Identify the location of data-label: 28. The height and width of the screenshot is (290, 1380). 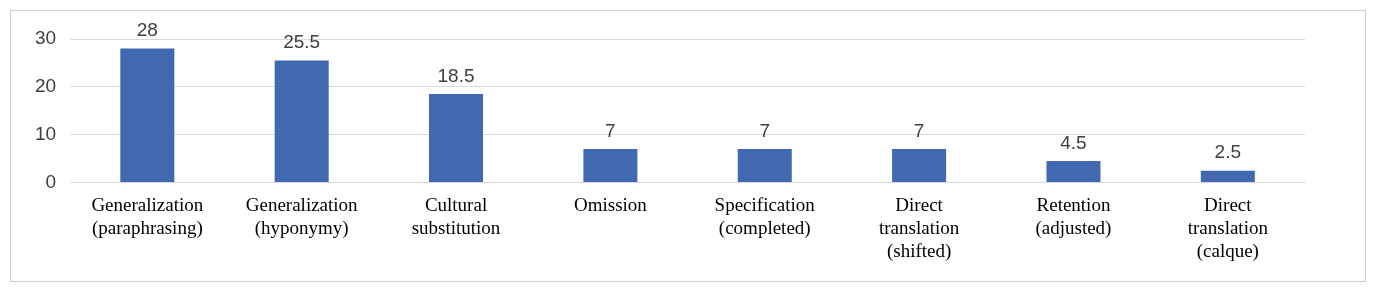
(147, 30).